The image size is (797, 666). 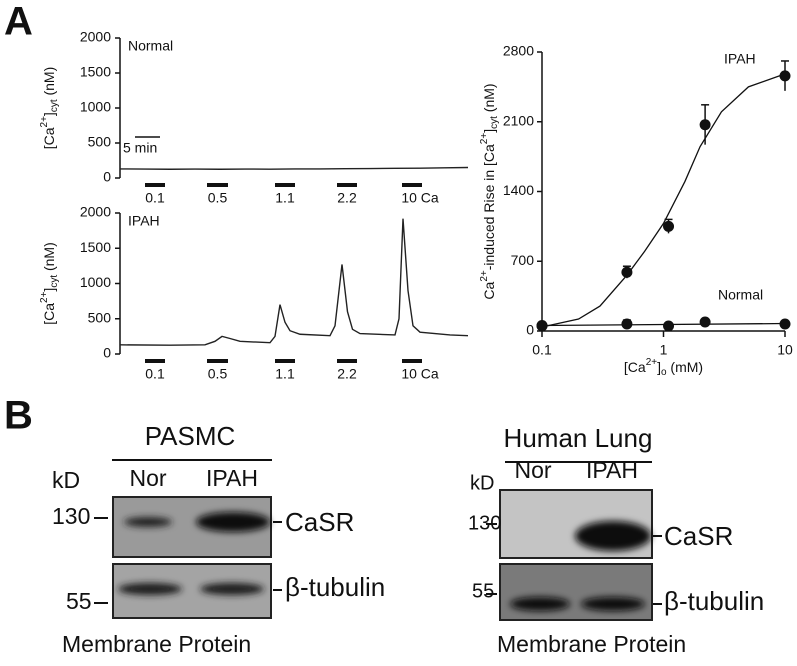 I want to click on blot-title: PASMC, so click(x=190, y=436).